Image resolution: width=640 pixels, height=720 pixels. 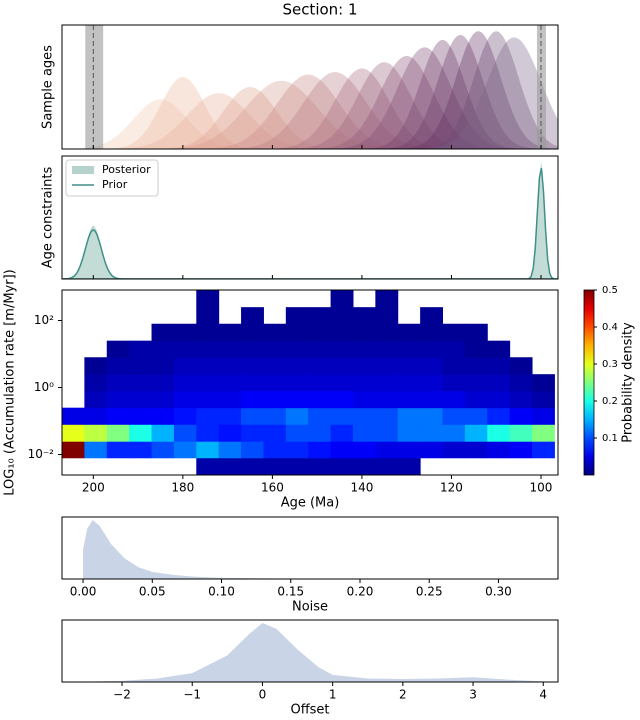 I want to click on x-tick-label: 0.10, so click(x=221, y=592).